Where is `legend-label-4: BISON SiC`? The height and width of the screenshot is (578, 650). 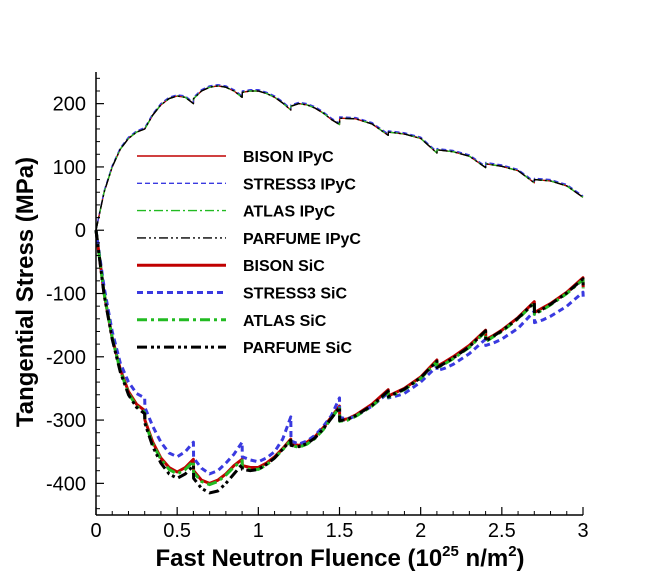 legend-label-4: BISON SiC is located at coordinates (284, 266).